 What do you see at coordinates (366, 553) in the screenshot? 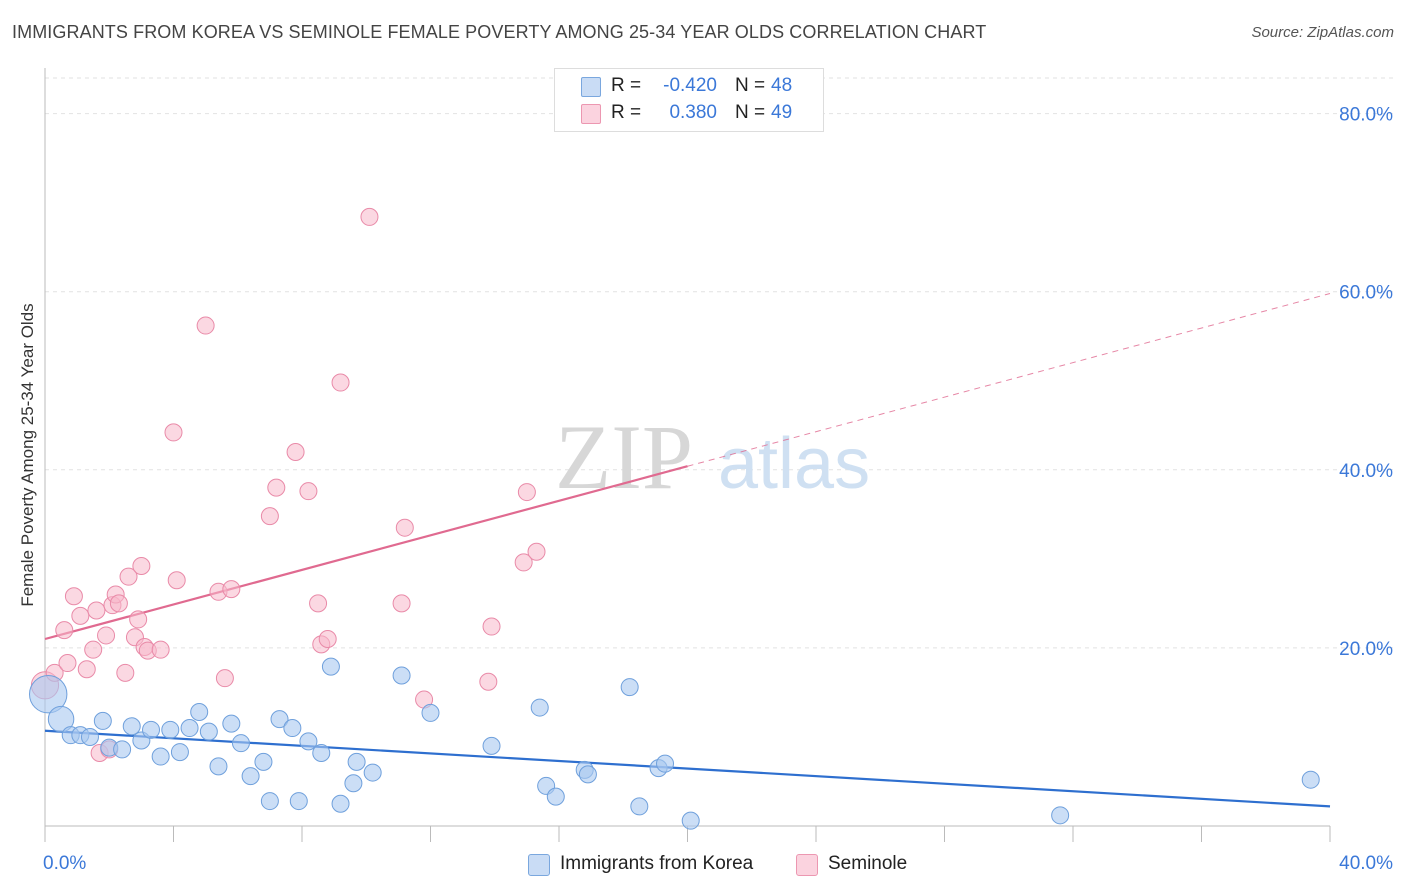
I see `seminole-trend-line` at bounding box center [366, 553].